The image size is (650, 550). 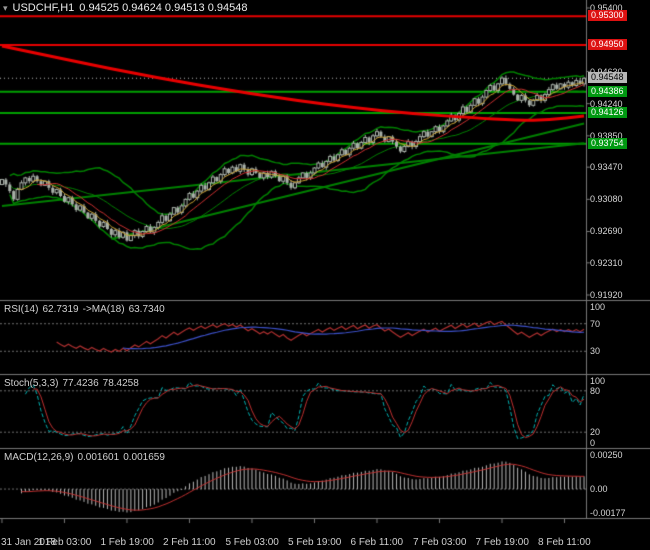 I want to click on time-axis-label: 5 Feb 19:00, so click(x=314, y=542).